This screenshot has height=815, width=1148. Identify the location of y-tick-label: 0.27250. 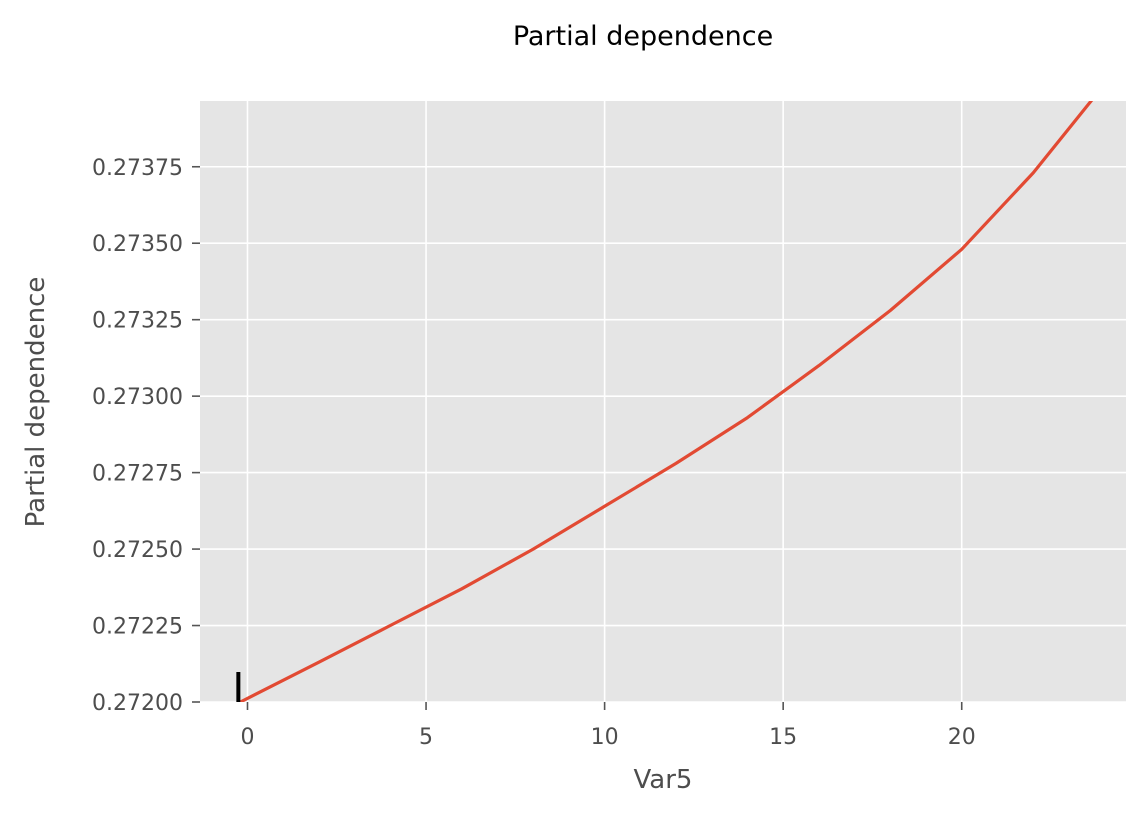
(137, 550).